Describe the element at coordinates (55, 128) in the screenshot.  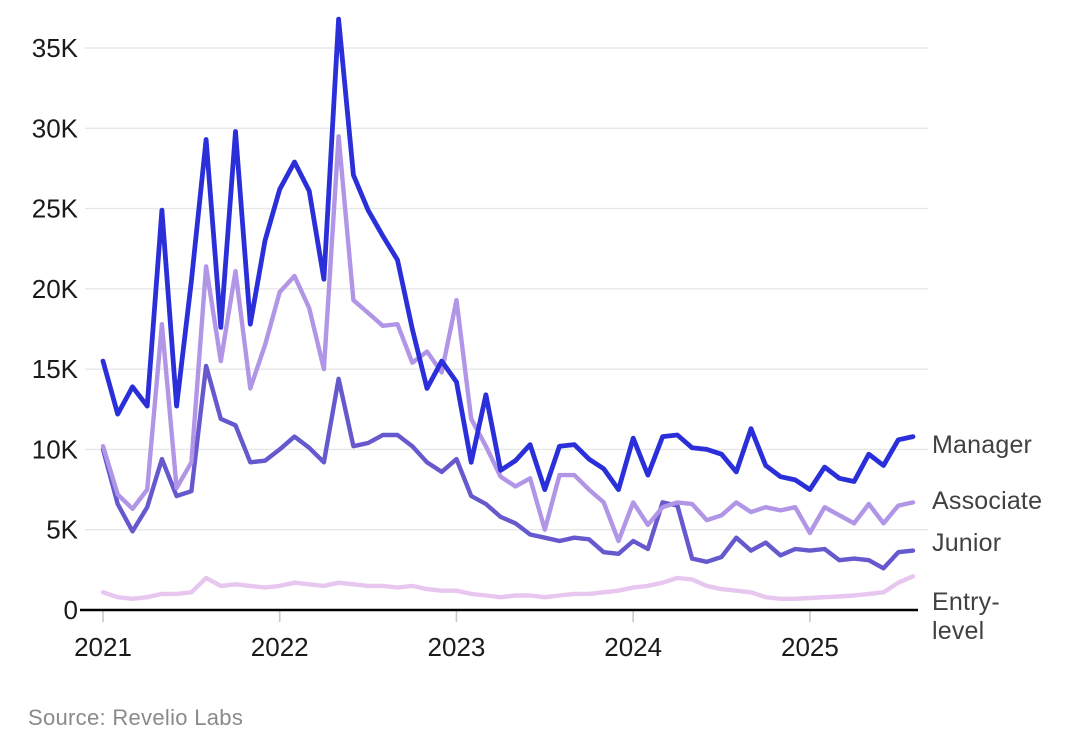
I see `y-axis-tick-label: 30K` at that location.